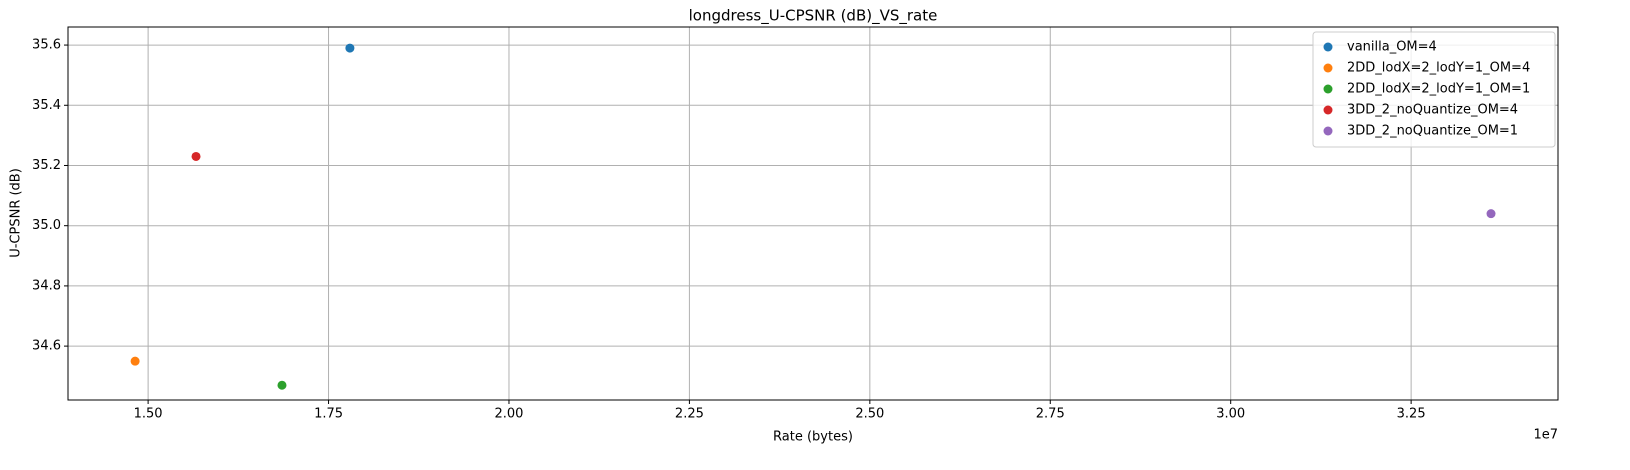 This screenshot has height=470, width=1630. Describe the element at coordinates (46, 105) in the screenshot. I see `y-tick-label: 35.4` at that location.